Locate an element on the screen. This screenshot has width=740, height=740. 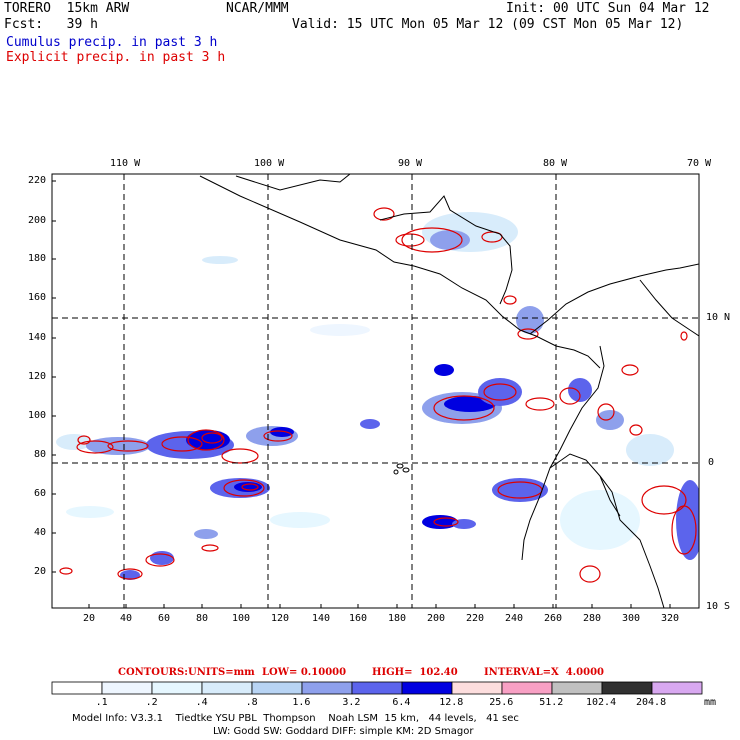
colorbar-threshold: 12.8 is located at coordinates (451, 702).